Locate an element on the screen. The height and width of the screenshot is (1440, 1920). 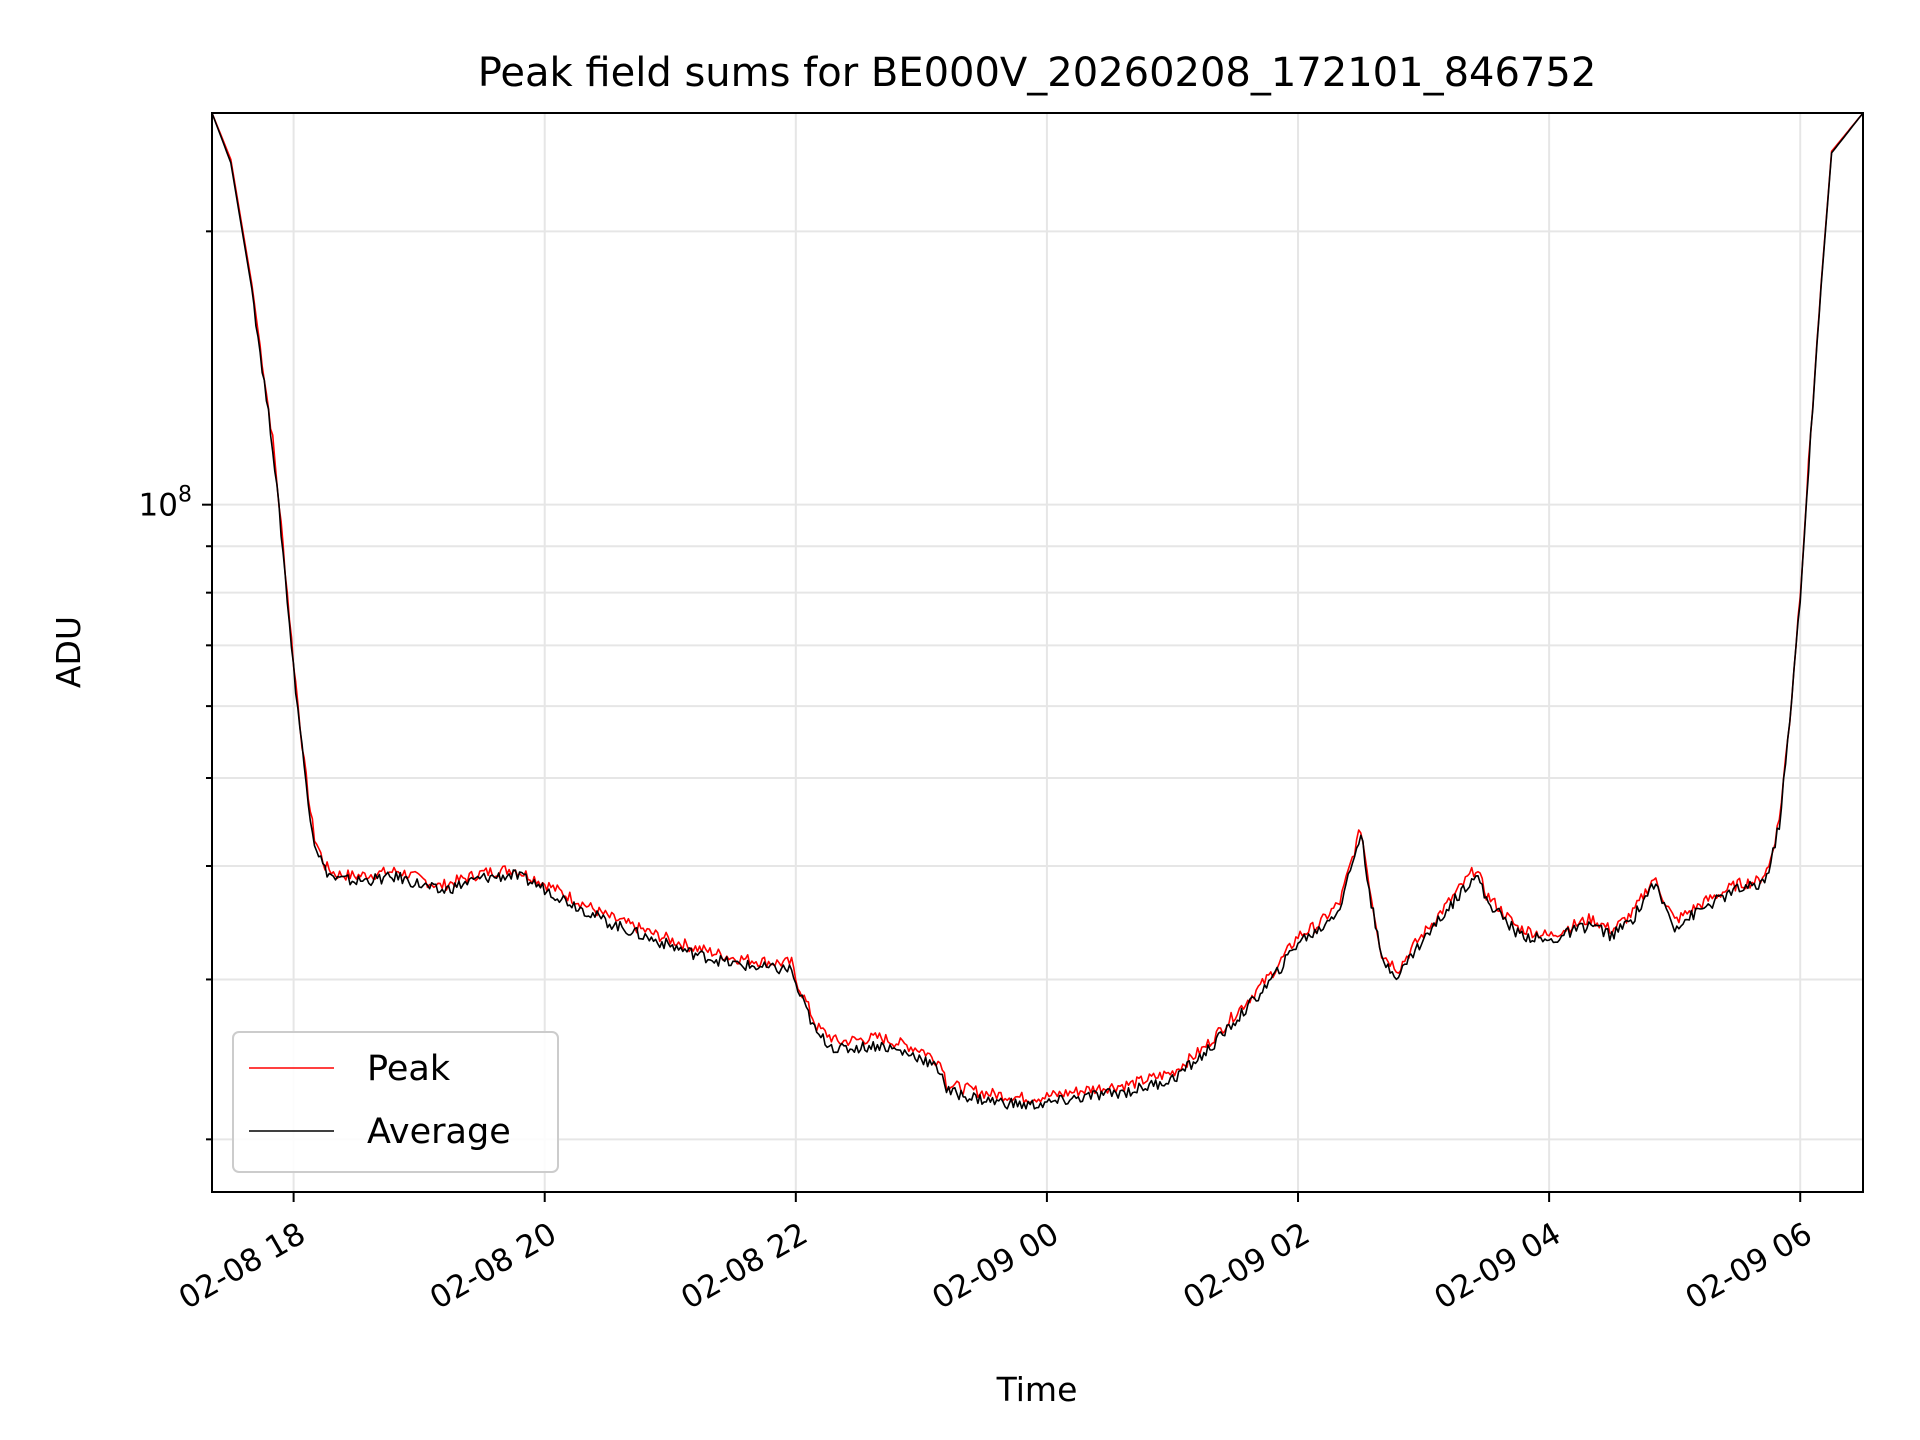
legend: Peak Average is located at coordinates (395, 1102).